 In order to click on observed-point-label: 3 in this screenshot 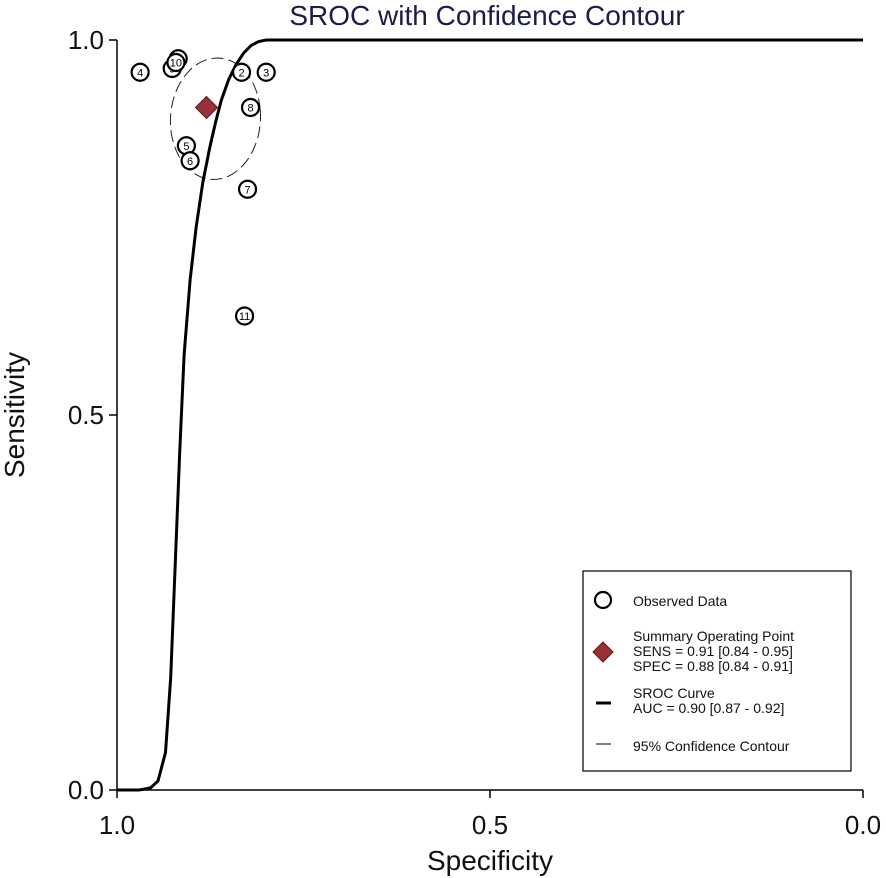, I will do `click(266, 73)`.